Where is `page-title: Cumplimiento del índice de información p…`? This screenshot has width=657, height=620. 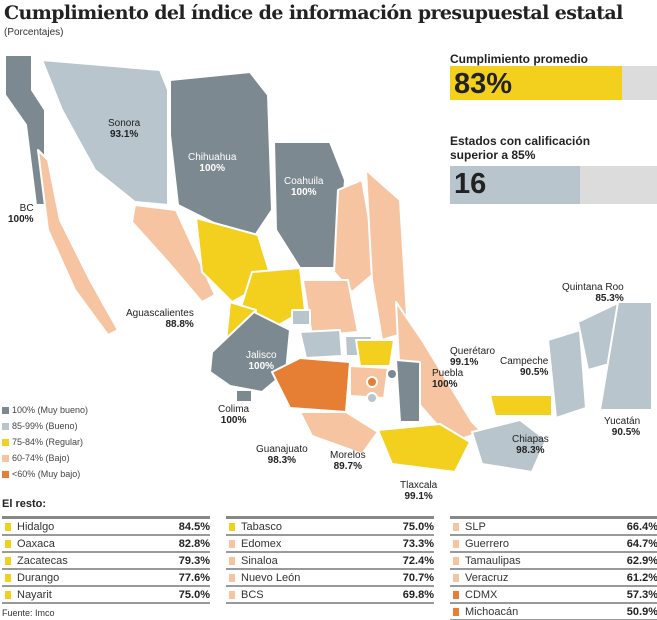
page-title: Cumplimiento del índice de información p… is located at coordinates (313, 13).